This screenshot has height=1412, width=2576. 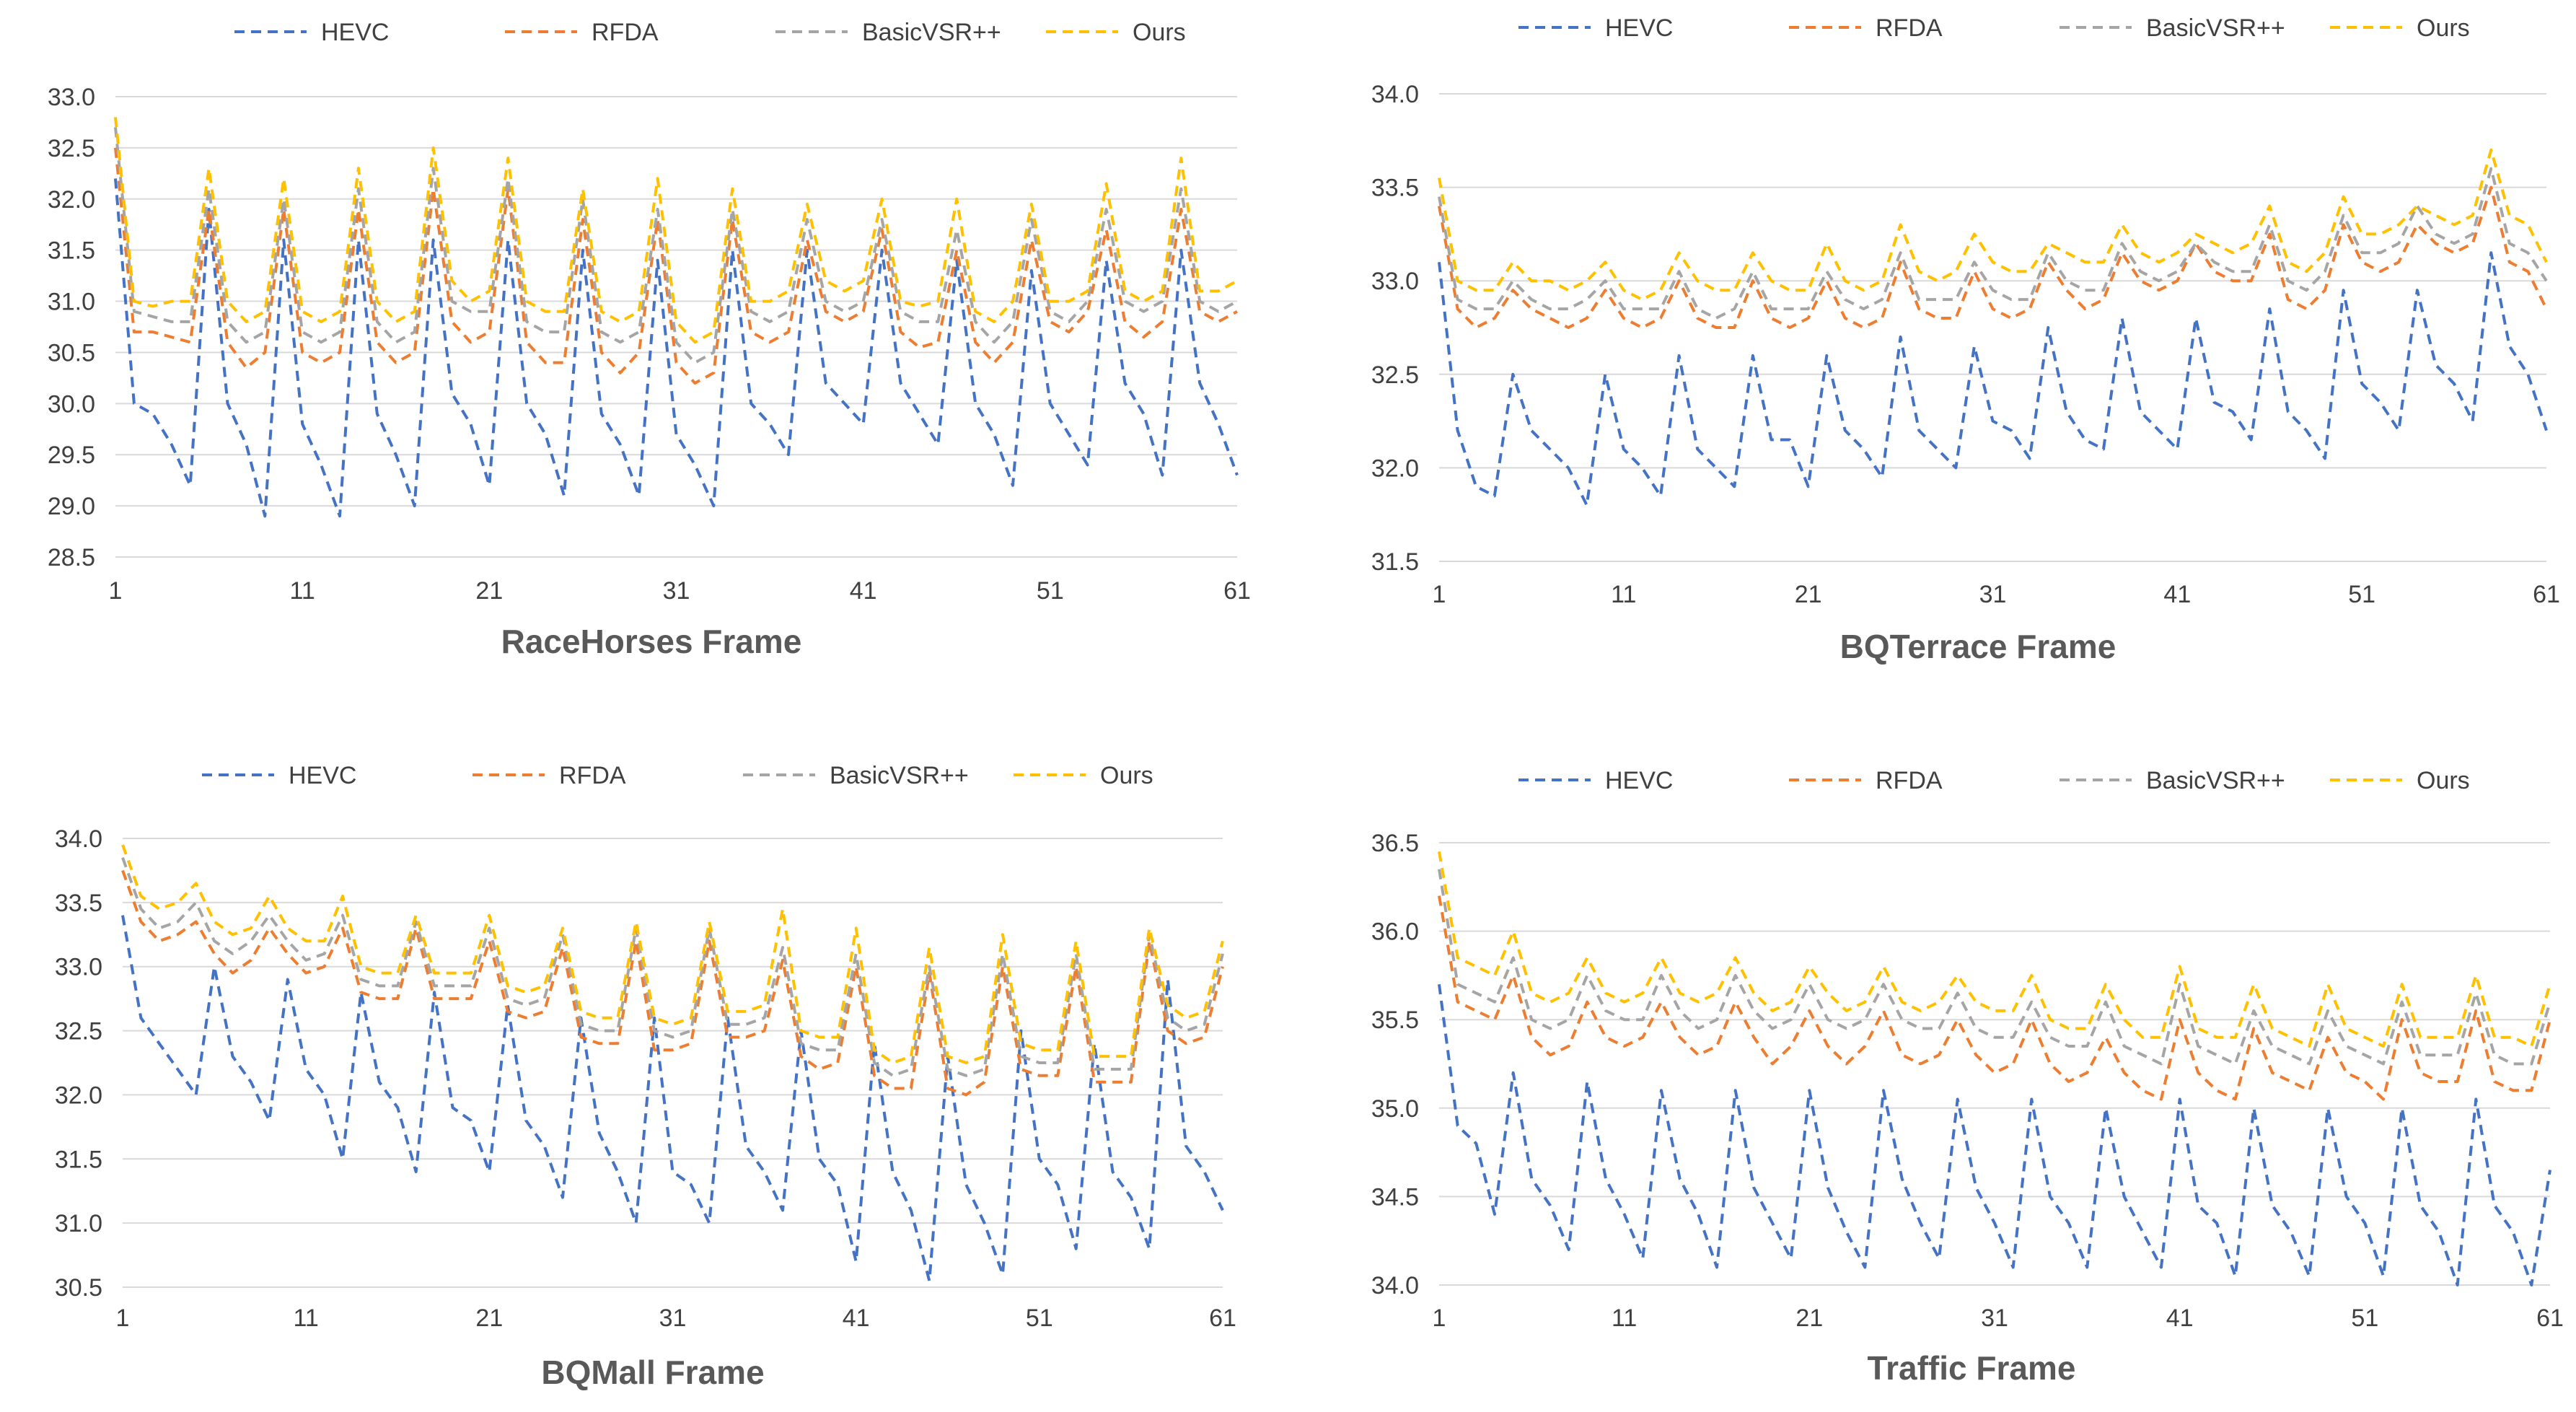 I want to click on x-axis-label-racehorses: RaceHorses Frame, so click(x=651, y=641).